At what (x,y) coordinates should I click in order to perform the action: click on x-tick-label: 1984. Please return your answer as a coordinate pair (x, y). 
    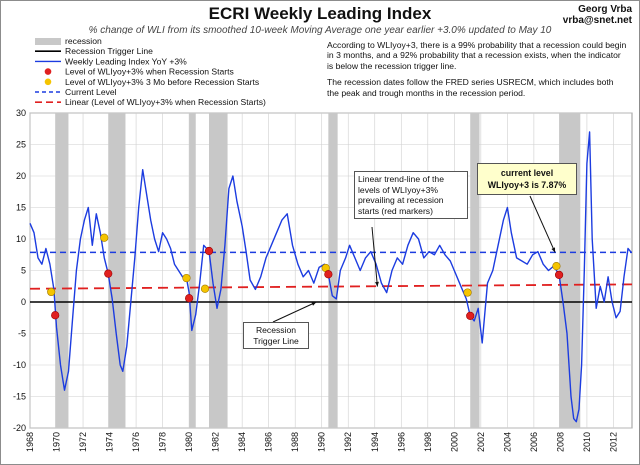
    Looking at the image, I should click on (242, 442).